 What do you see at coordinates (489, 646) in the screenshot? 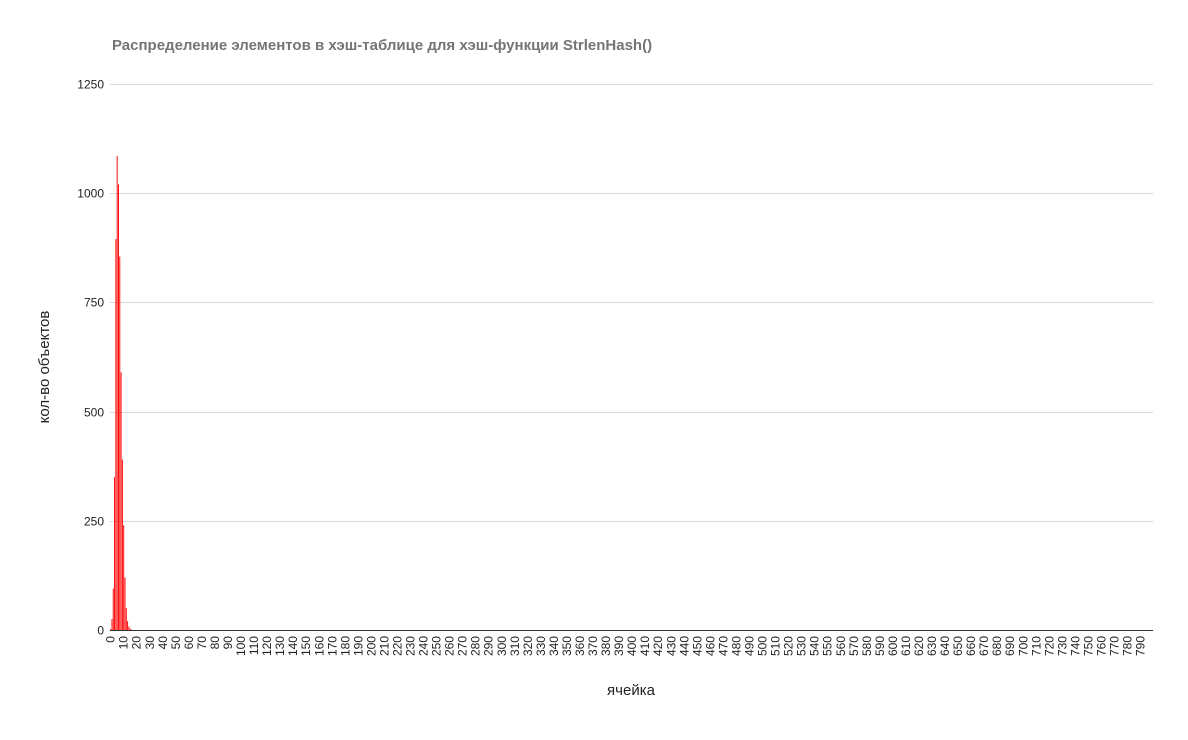
I see `x-tick-label: 290` at bounding box center [489, 646].